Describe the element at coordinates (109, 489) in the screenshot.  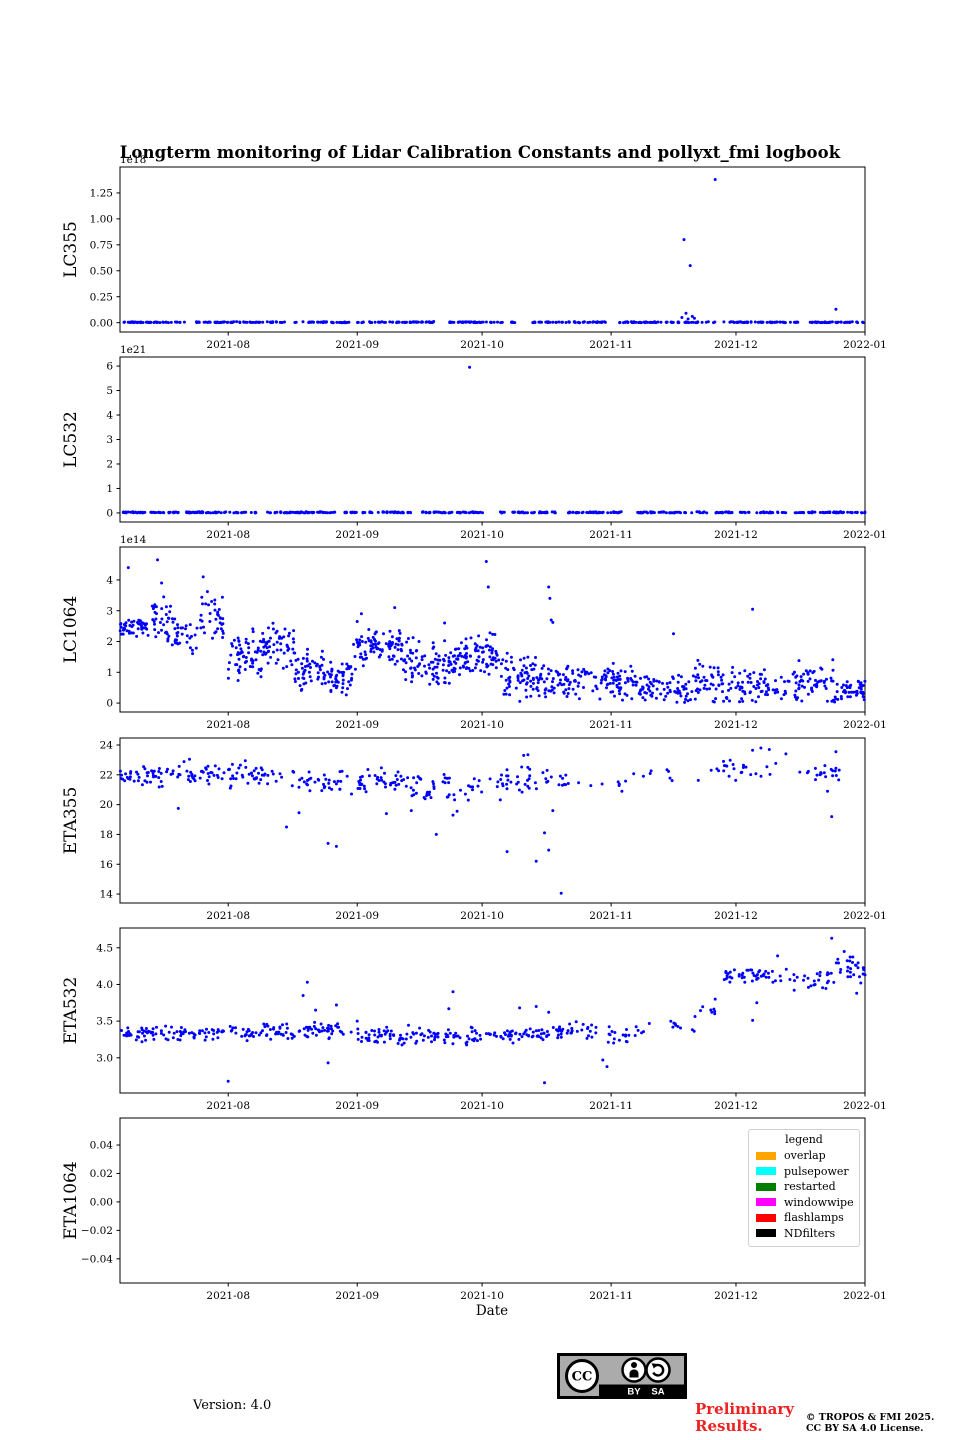
I see `y-tick-label: 1` at that location.